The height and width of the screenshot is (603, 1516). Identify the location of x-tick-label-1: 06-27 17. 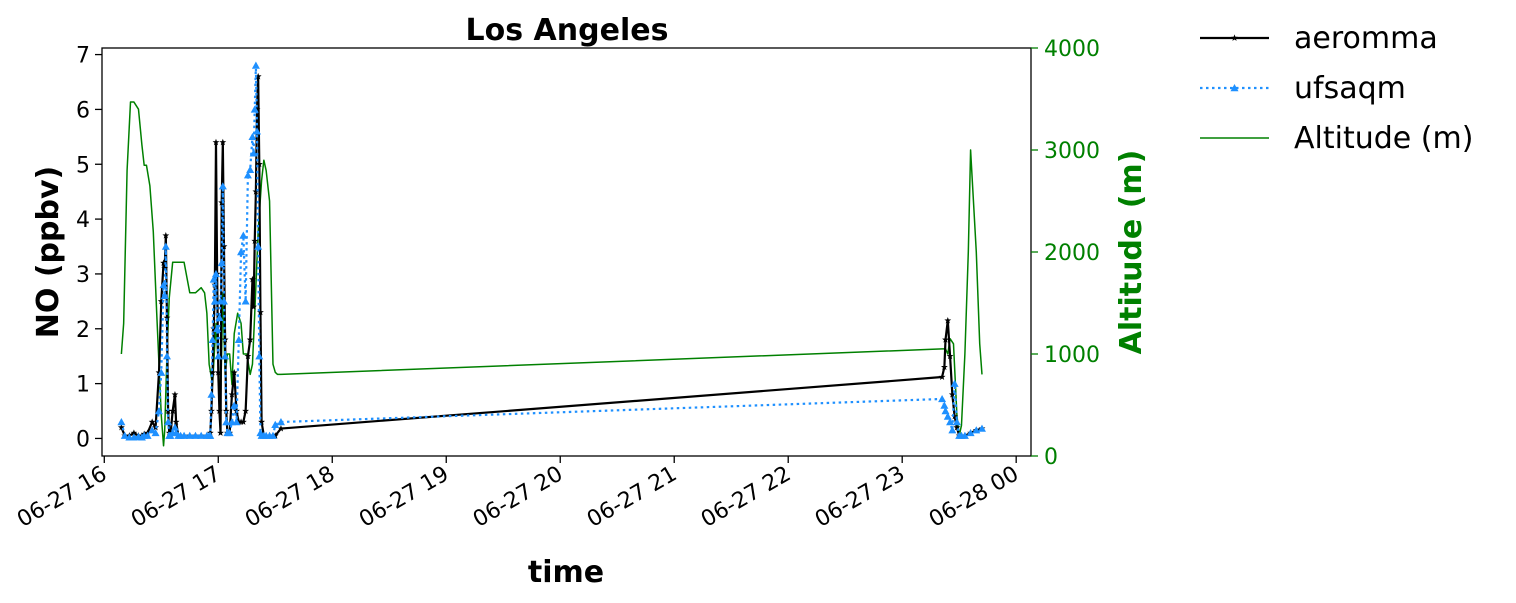
(176, 497).